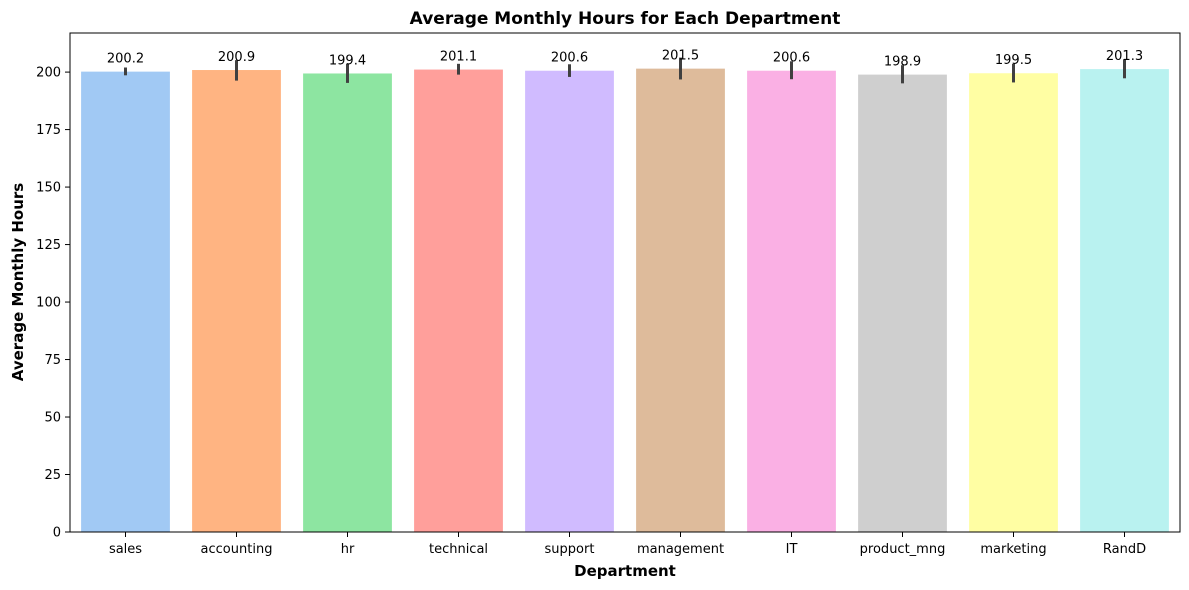 The image size is (1189, 590). What do you see at coordinates (48, 245) in the screenshot?
I see `y-tick-label: 125` at bounding box center [48, 245].